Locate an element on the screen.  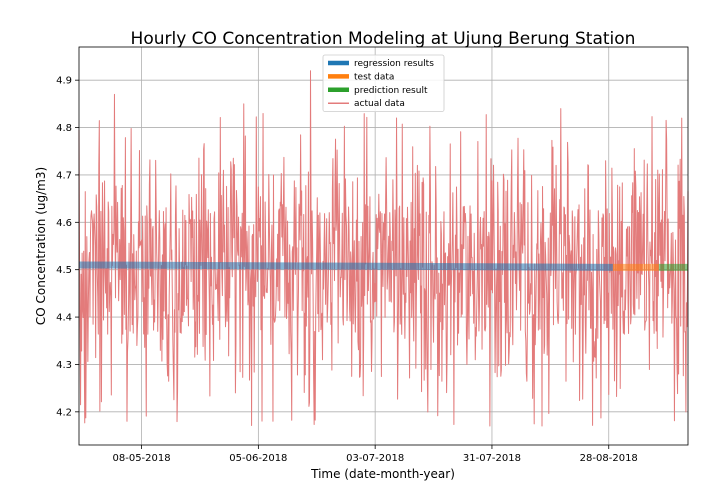
legend-label-actual-data: actual data is located at coordinates (379, 104).